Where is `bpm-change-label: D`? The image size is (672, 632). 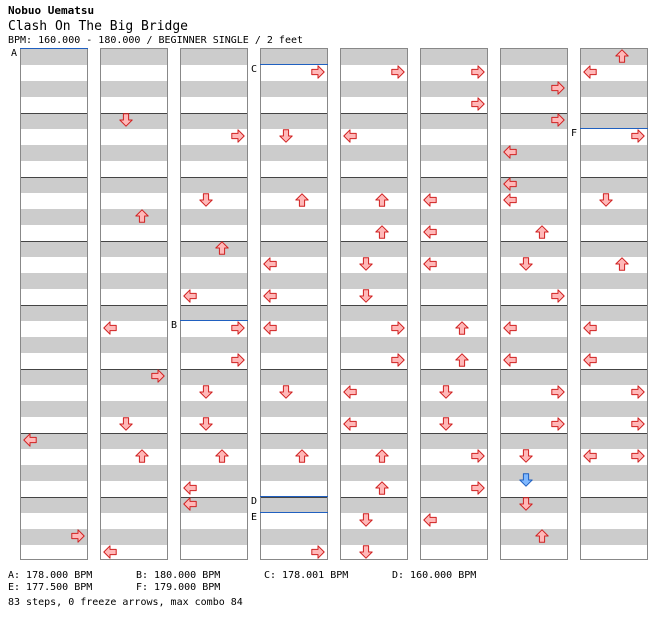 bpm-change-label: D is located at coordinates (254, 501).